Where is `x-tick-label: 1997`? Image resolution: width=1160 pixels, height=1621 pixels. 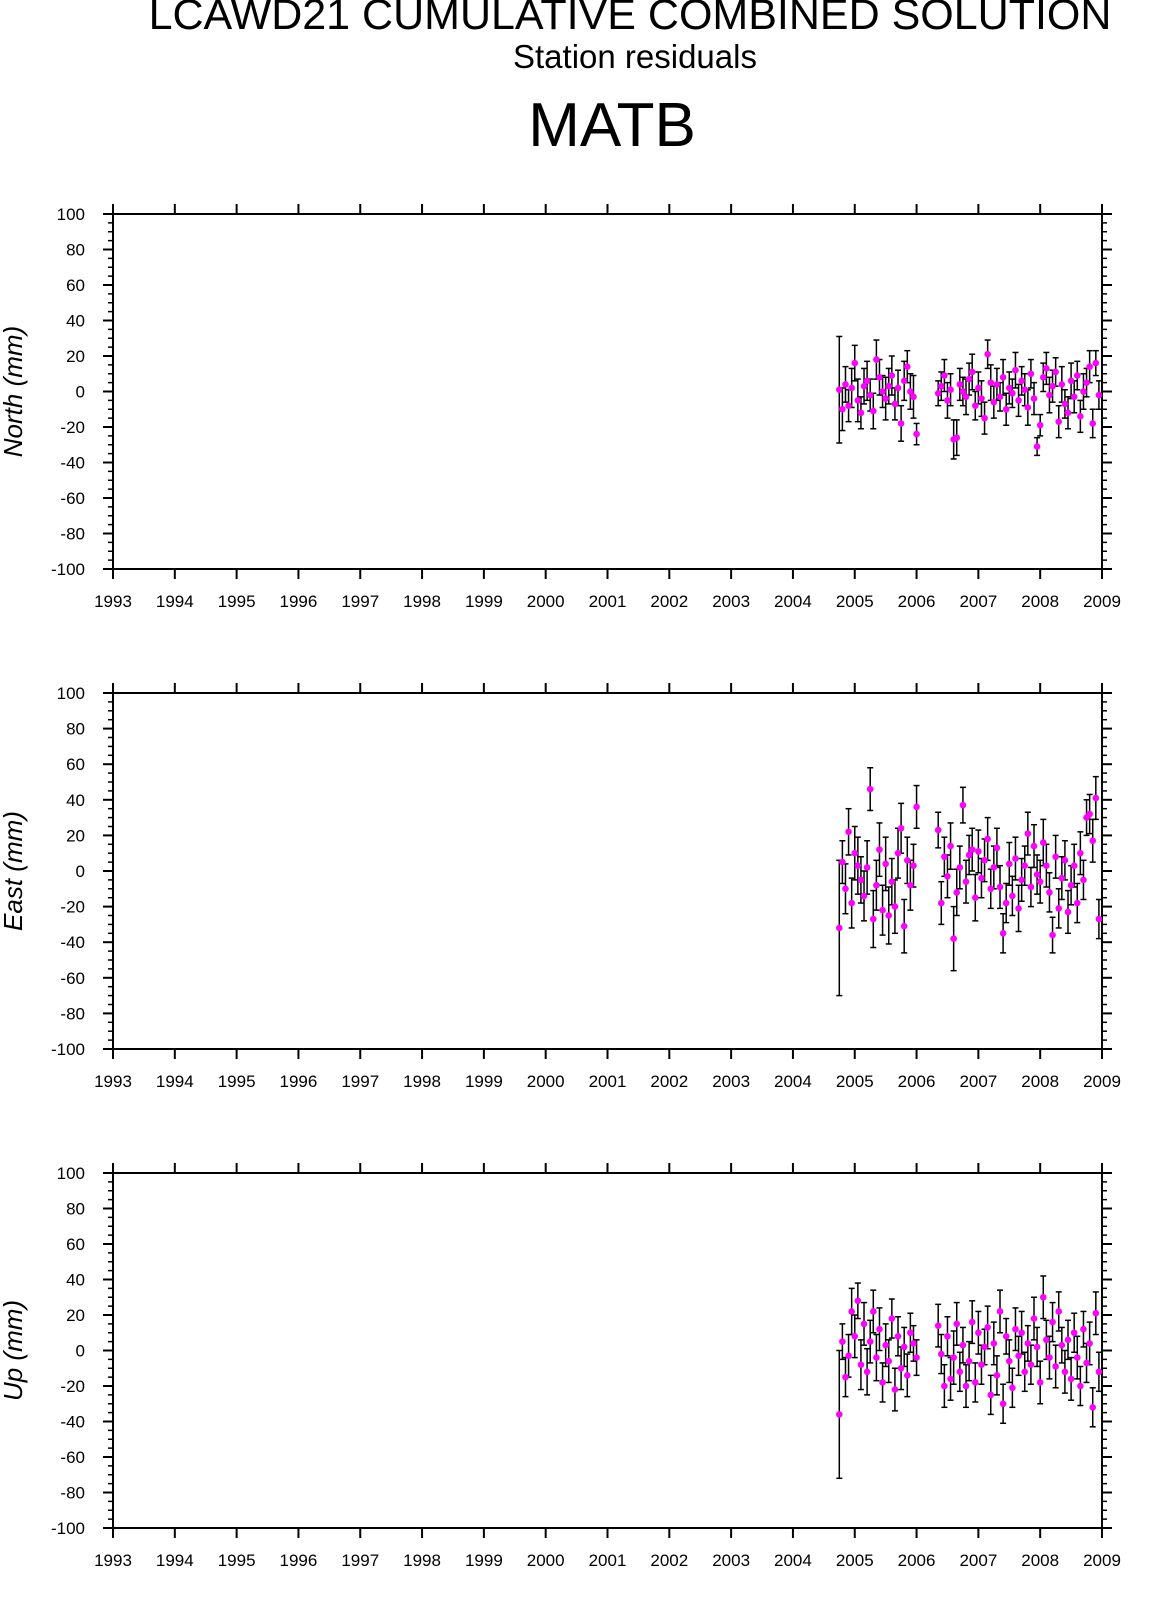 x-tick-label: 1997 is located at coordinates (360, 601).